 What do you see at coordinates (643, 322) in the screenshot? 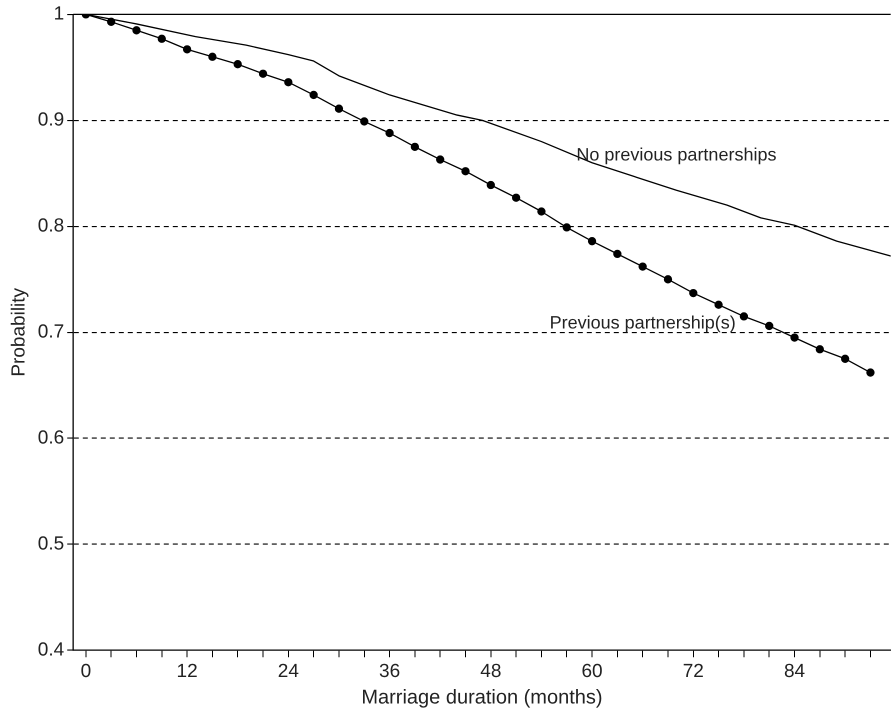
I see `series-label: Previous partnership(s)` at bounding box center [643, 322].